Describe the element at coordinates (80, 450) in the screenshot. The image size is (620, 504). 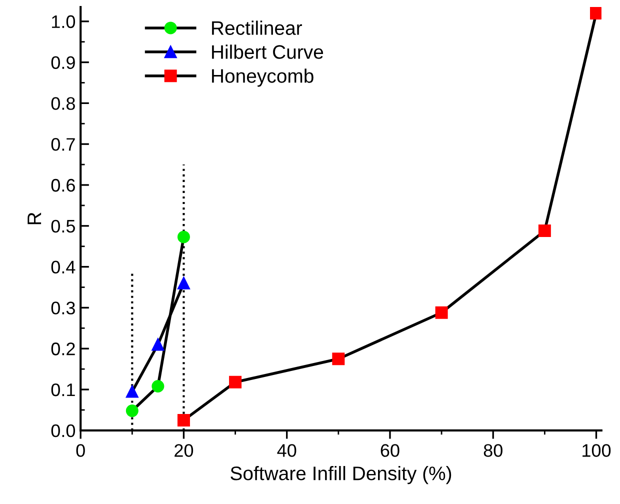
I see `x-tick-label: 0` at that location.